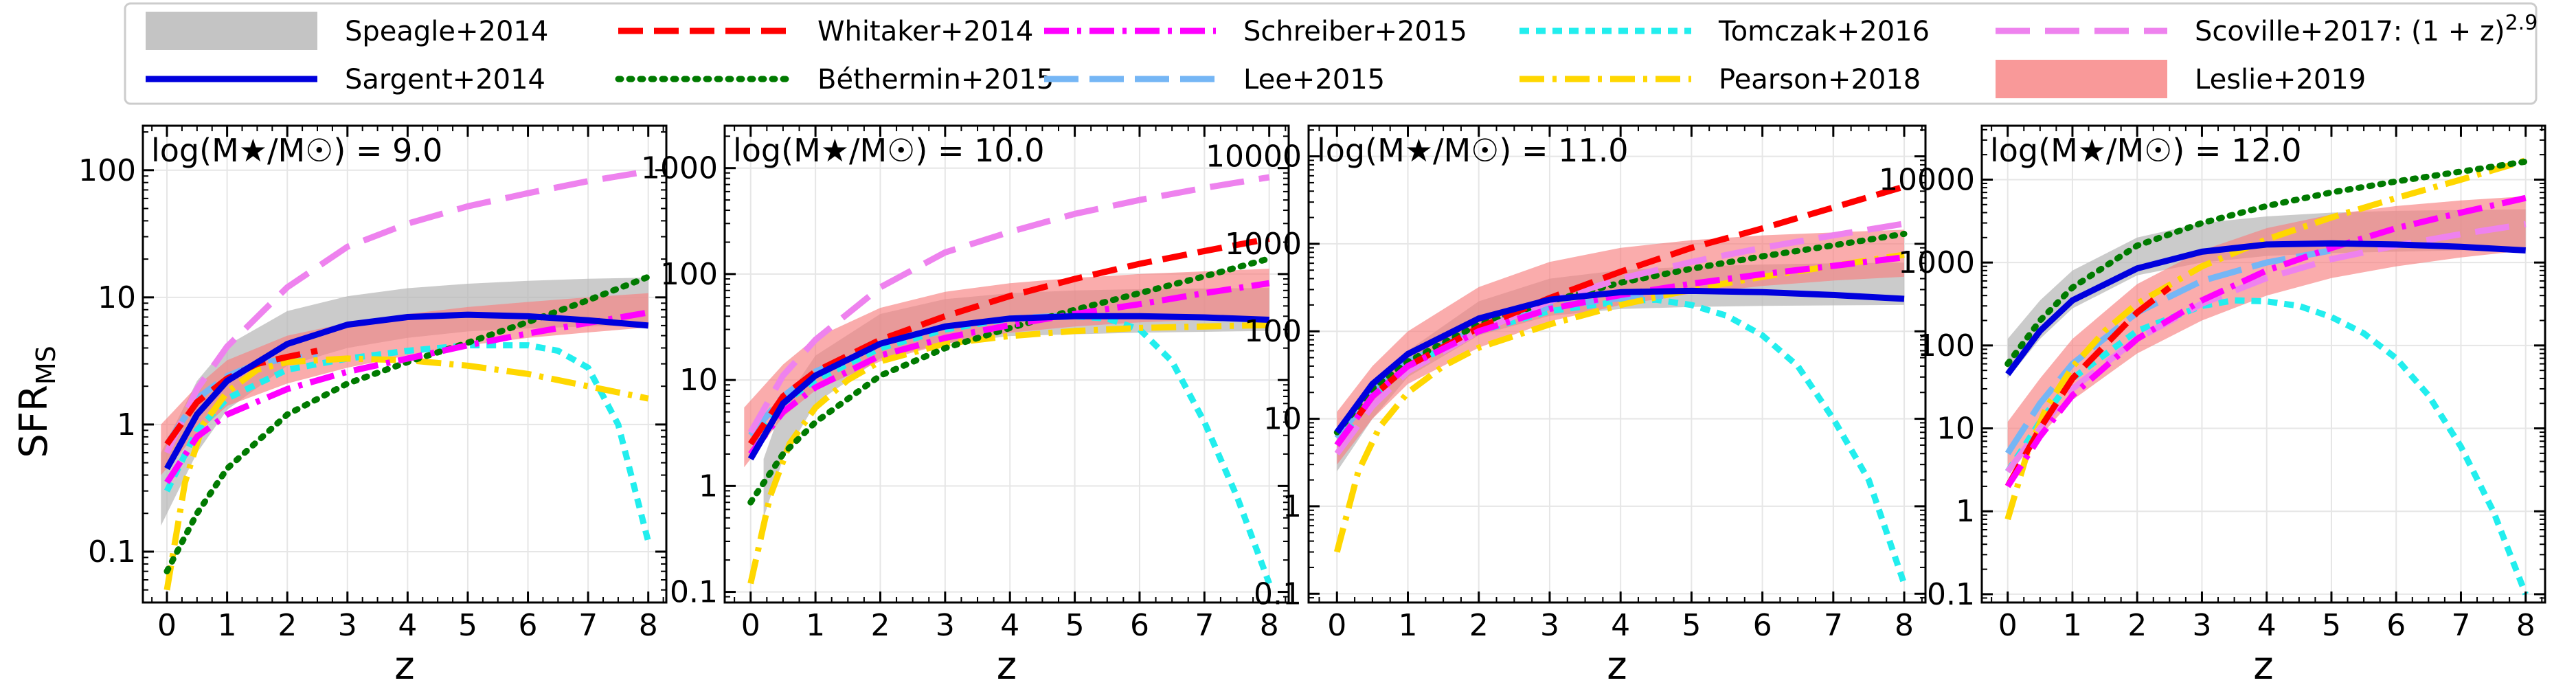 This screenshot has width=2576, height=687. Describe the element at coordinates (679, 168) in the screenshot. I see `y-tick-label: 1000` at that location.